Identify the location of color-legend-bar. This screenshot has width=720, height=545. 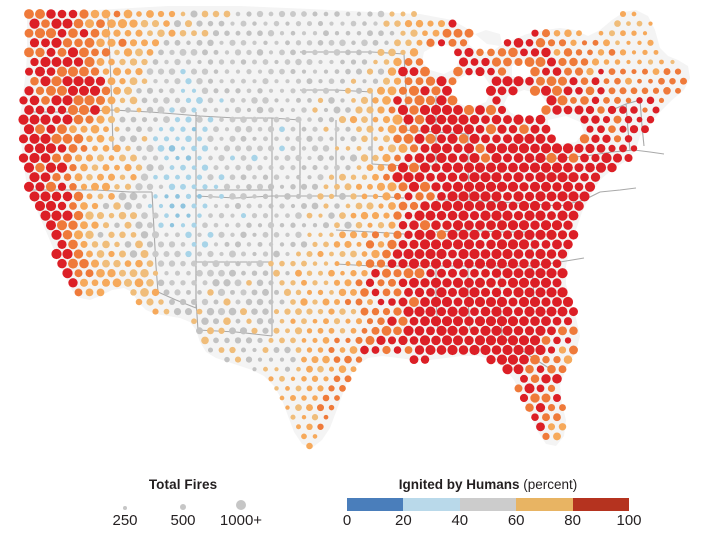
(488, 504).